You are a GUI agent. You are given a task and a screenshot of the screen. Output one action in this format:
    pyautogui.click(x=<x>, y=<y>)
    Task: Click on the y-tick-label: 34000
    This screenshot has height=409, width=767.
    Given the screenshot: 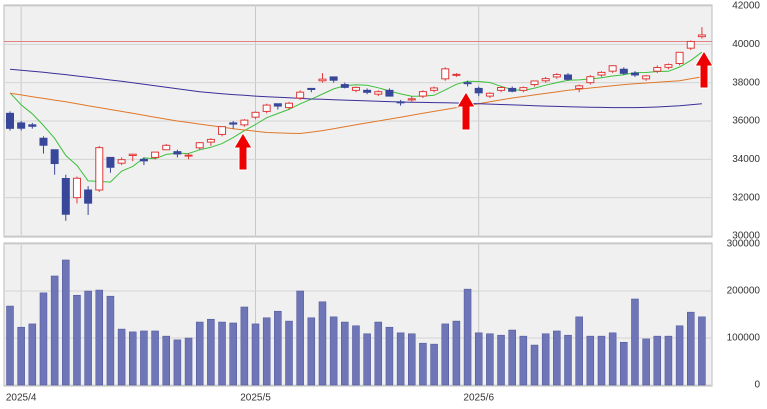 What is the action you would take?
    pyautogui.click(x=746, y=159)
    